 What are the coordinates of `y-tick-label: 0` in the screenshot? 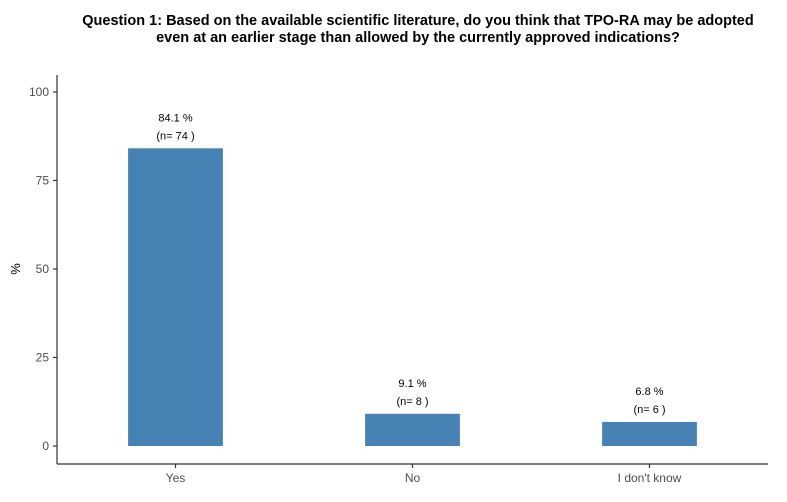 It's located at (45, 446).